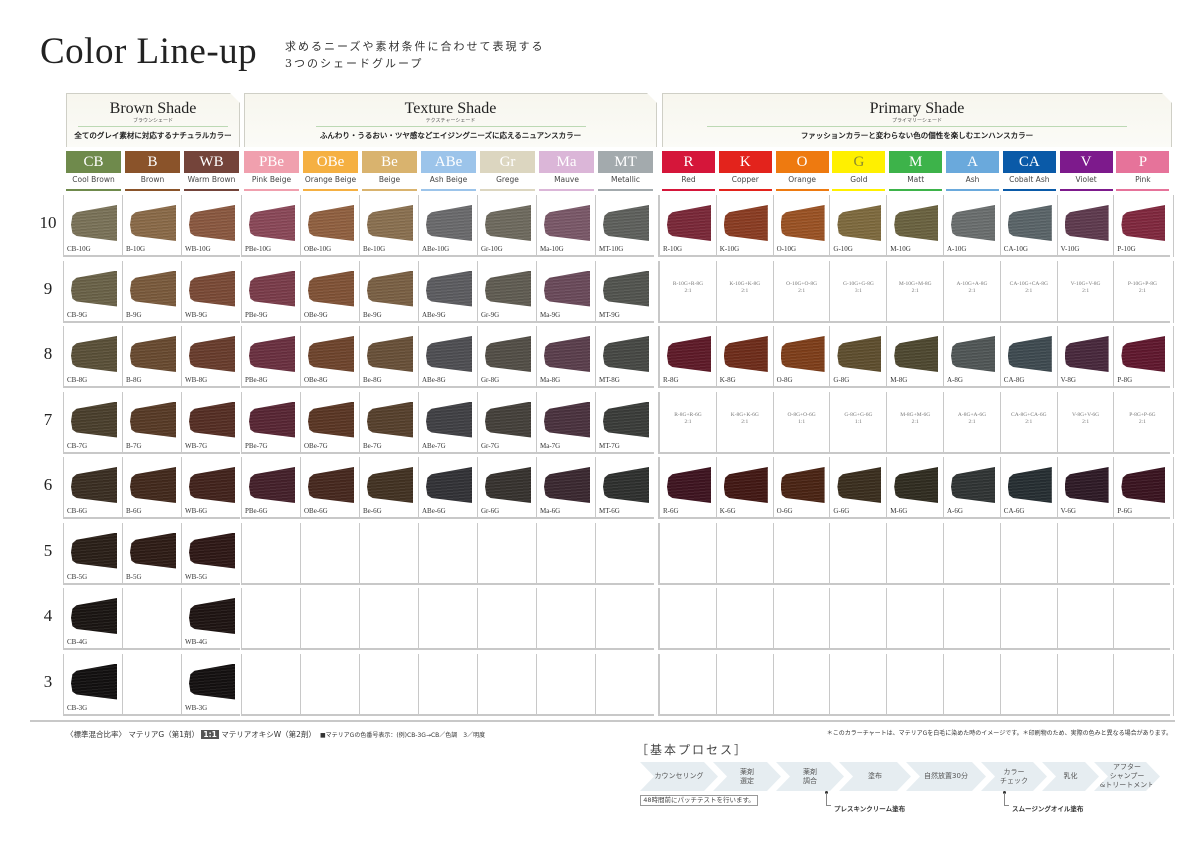  I want to click on mix-formula: G-8G+G-6G 1:1, so click(858, 419).